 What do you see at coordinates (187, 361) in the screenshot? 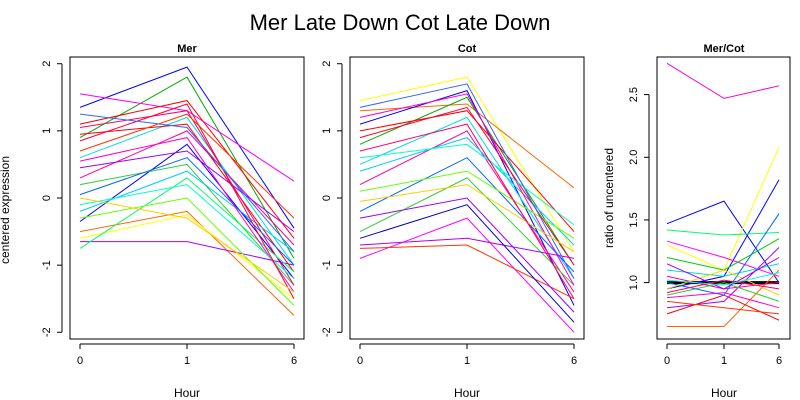
I see `x-tick-label-mer-1: 1` at bounding box center [187, 361].